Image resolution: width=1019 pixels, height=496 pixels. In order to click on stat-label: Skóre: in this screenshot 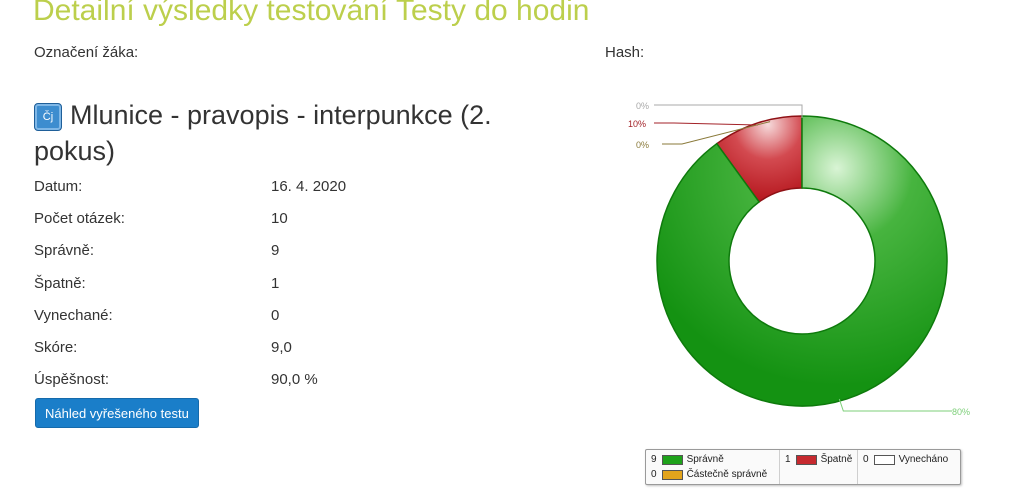, I will do `click(56, 348)`.